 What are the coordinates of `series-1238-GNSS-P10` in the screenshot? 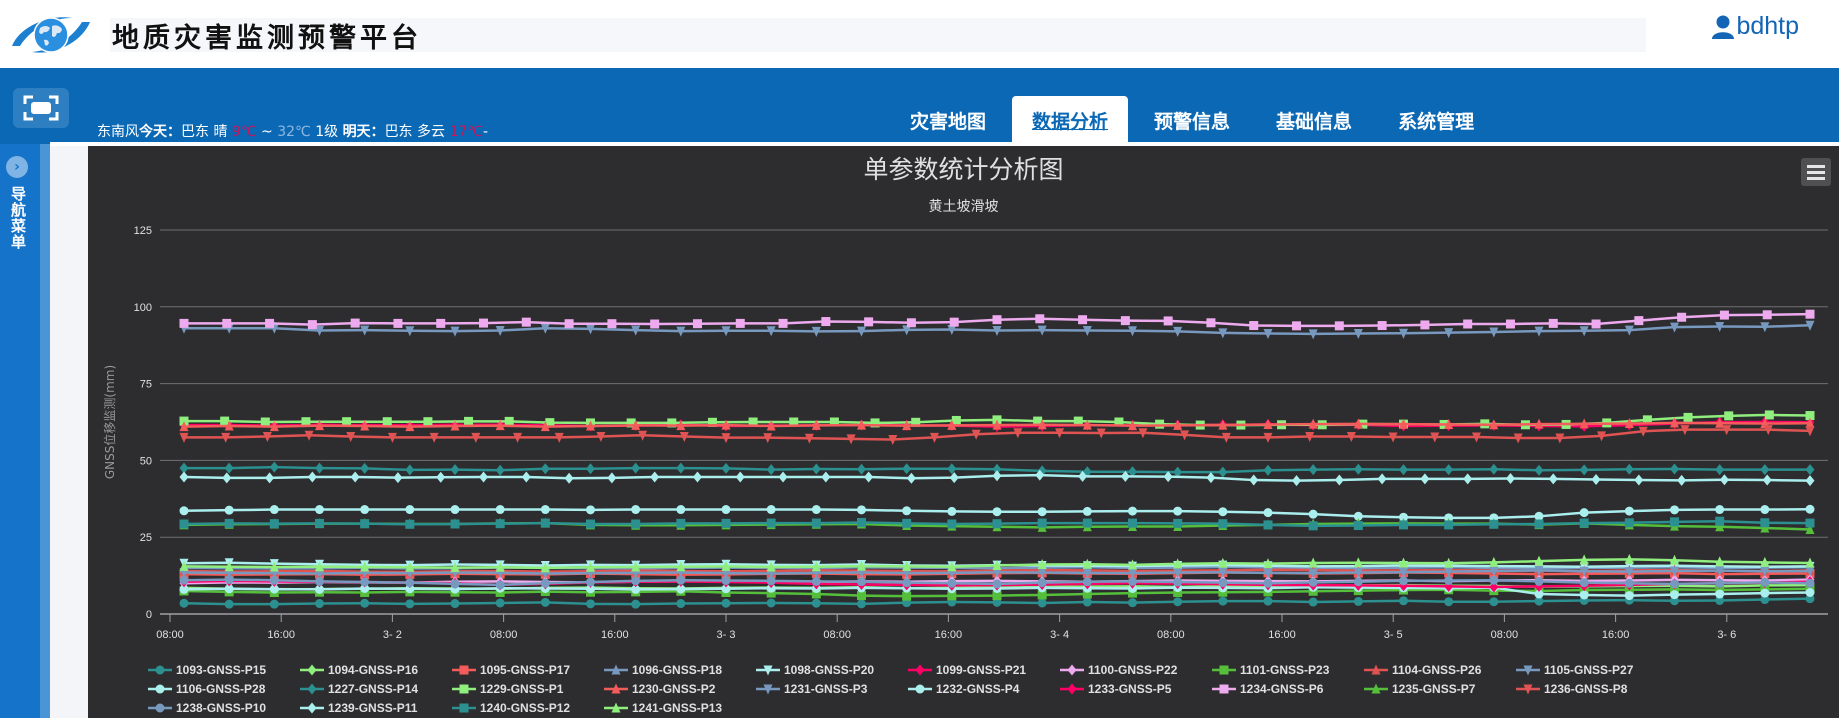 It's located at (997, 582).